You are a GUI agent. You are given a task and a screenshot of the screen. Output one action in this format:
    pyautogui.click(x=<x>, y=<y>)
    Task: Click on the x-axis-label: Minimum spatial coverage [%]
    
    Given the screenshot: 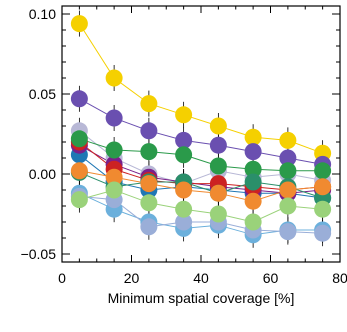 What is the action you would take?
    pyautogui.click(x=201, y=298)
    